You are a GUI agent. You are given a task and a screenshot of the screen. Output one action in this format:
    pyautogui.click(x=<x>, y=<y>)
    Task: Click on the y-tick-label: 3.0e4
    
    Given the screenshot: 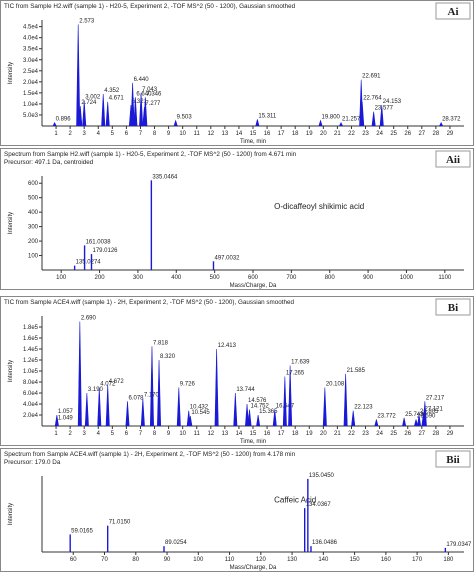 What is the action you would take?
    pyautogui.click(x=31, y=61)
    